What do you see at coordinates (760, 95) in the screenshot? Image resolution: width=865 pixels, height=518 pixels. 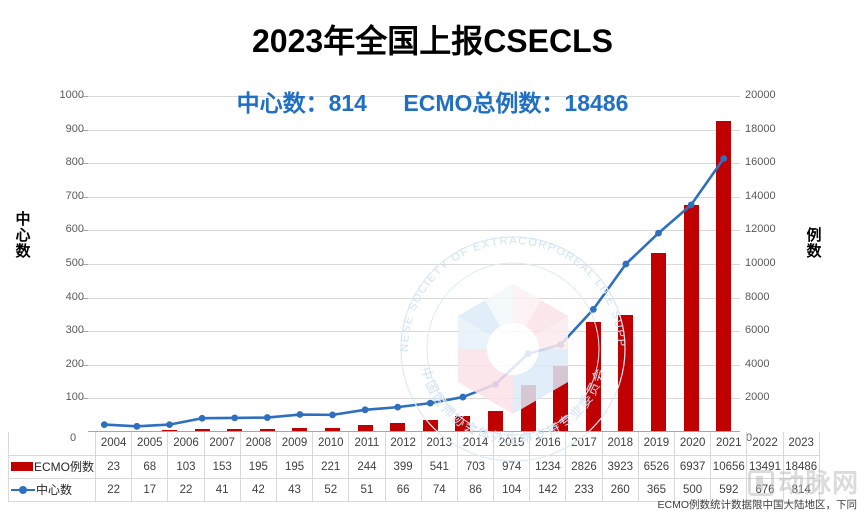 I see `y-tick-label-right: 20000` at bounding box center [760, 95].